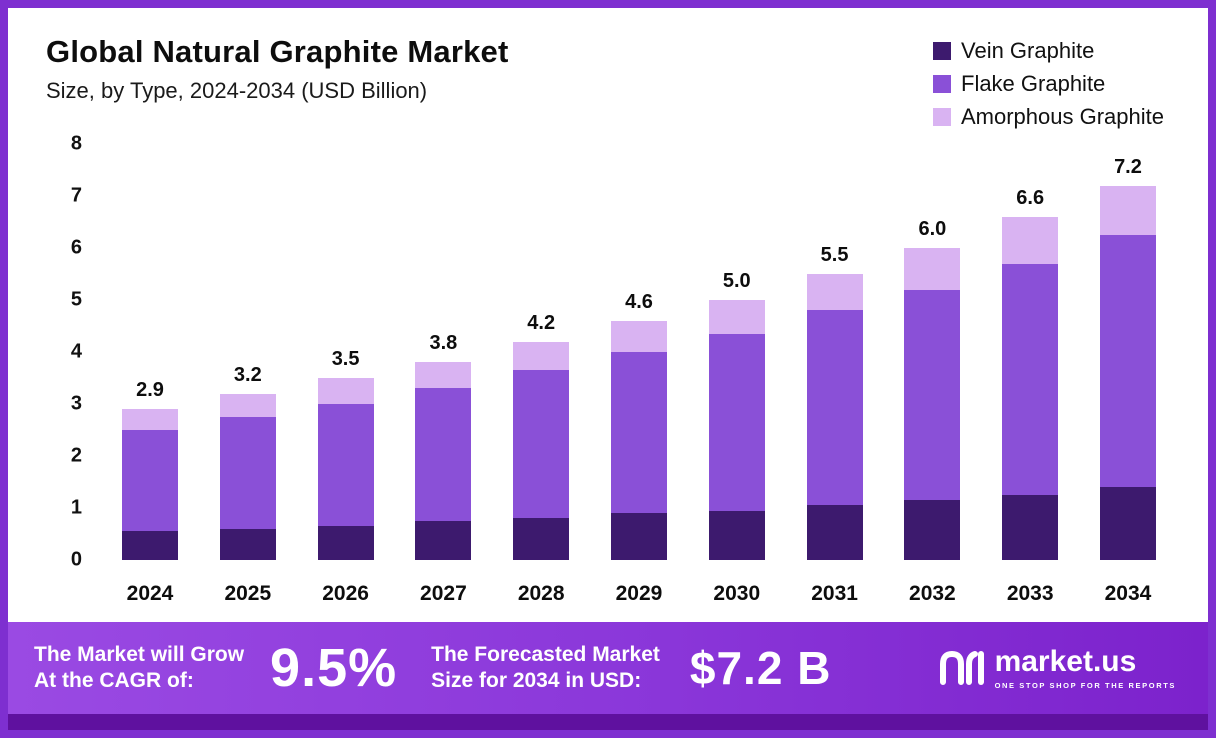 This screenshot has height=738, width=1216. I want to click on x-axis-label: 2031, so click(834, 593).